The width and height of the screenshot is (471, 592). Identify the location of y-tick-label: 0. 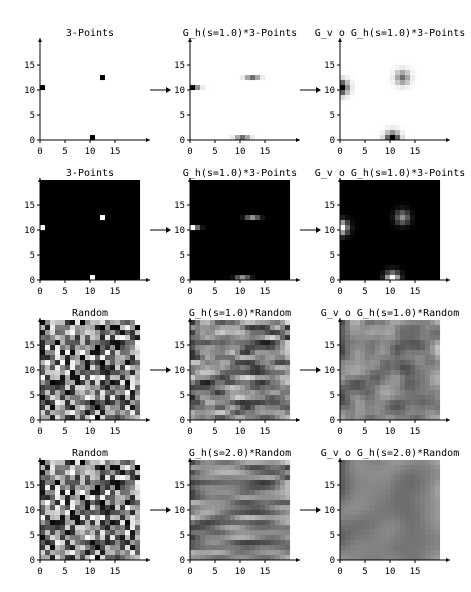
(32, 141).